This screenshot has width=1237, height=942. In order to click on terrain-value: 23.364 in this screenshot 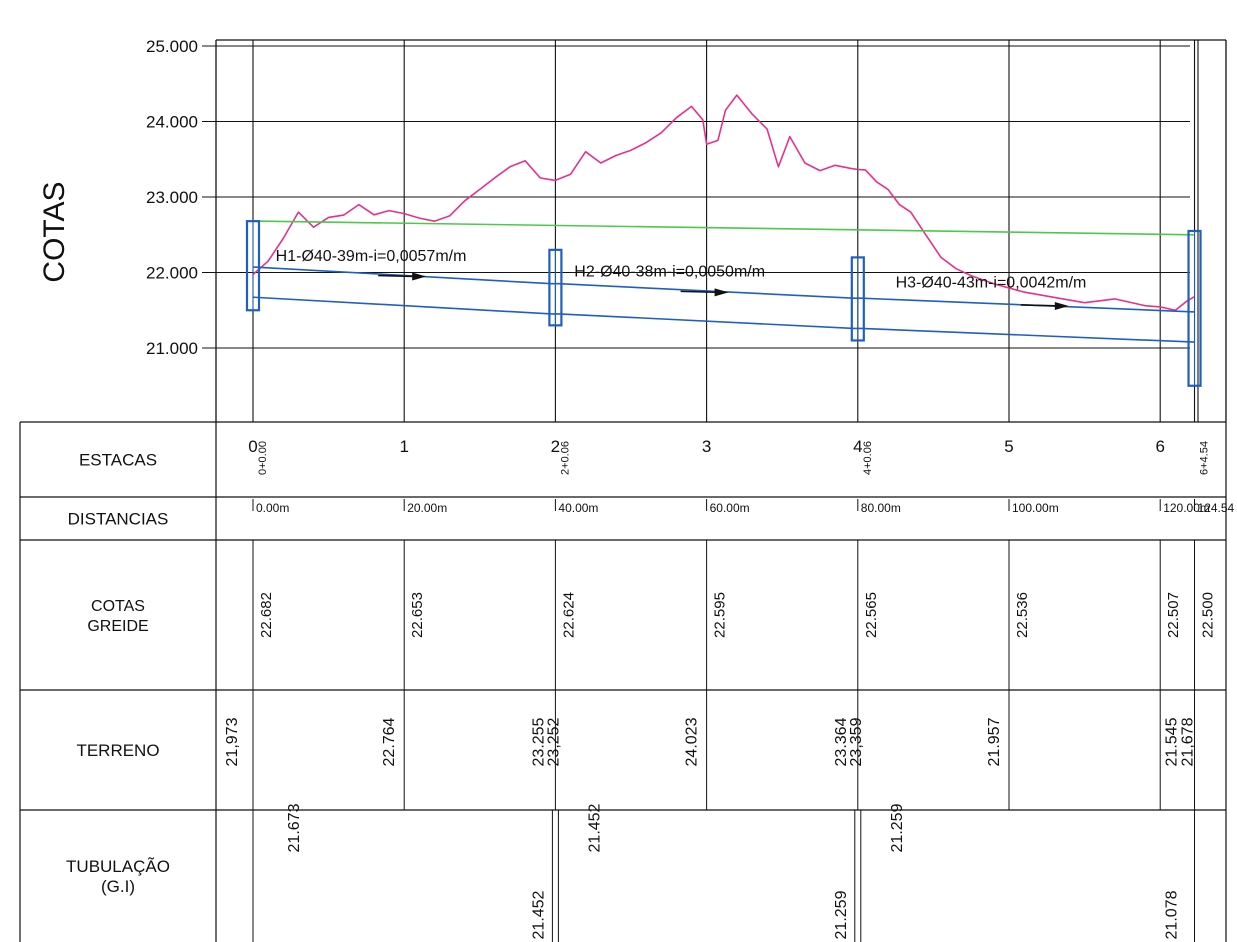, I will do `click(841, 741)`.